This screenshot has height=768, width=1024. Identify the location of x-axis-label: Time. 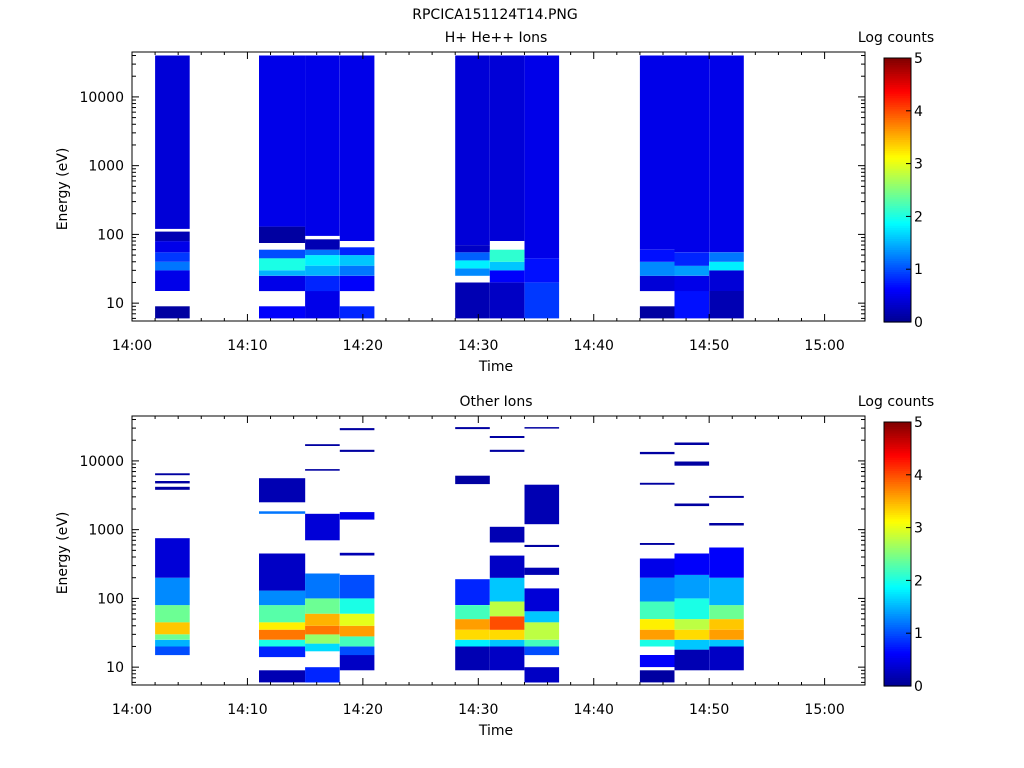
(495, 367).